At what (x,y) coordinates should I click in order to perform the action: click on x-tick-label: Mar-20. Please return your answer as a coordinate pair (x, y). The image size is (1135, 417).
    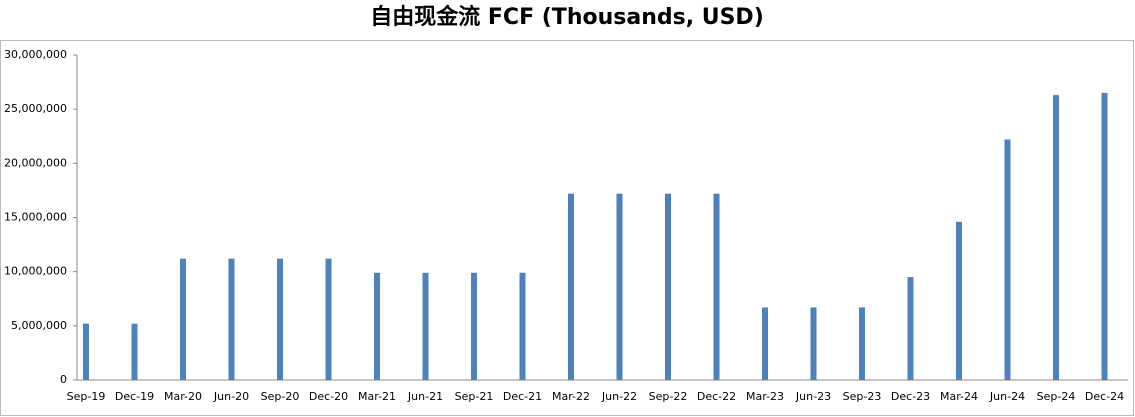
    Looking at the image, I should click on (183, 396).